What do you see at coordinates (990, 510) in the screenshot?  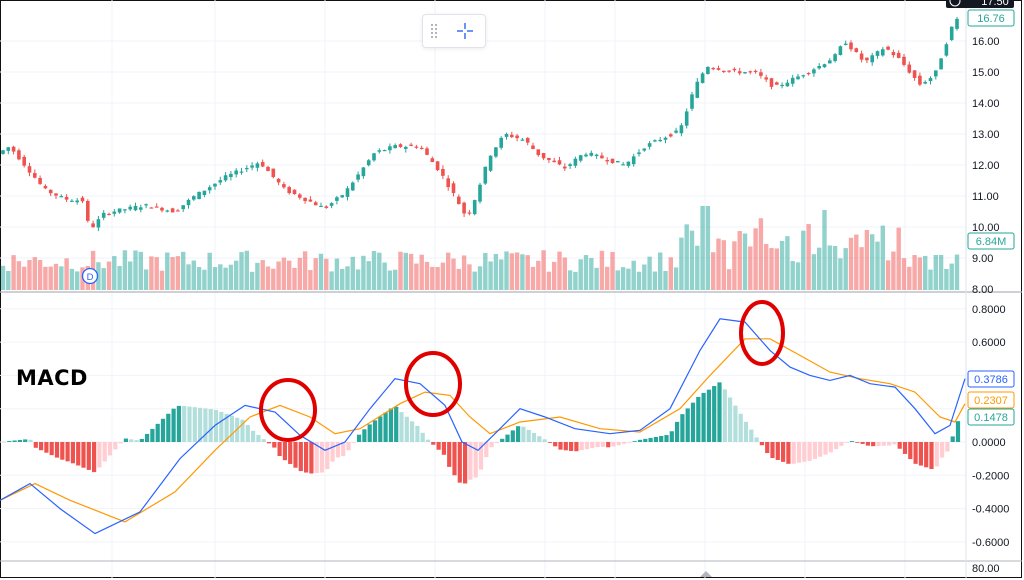 I see `macd-axis-label: -0.4000` at bounding box center [990, 510].